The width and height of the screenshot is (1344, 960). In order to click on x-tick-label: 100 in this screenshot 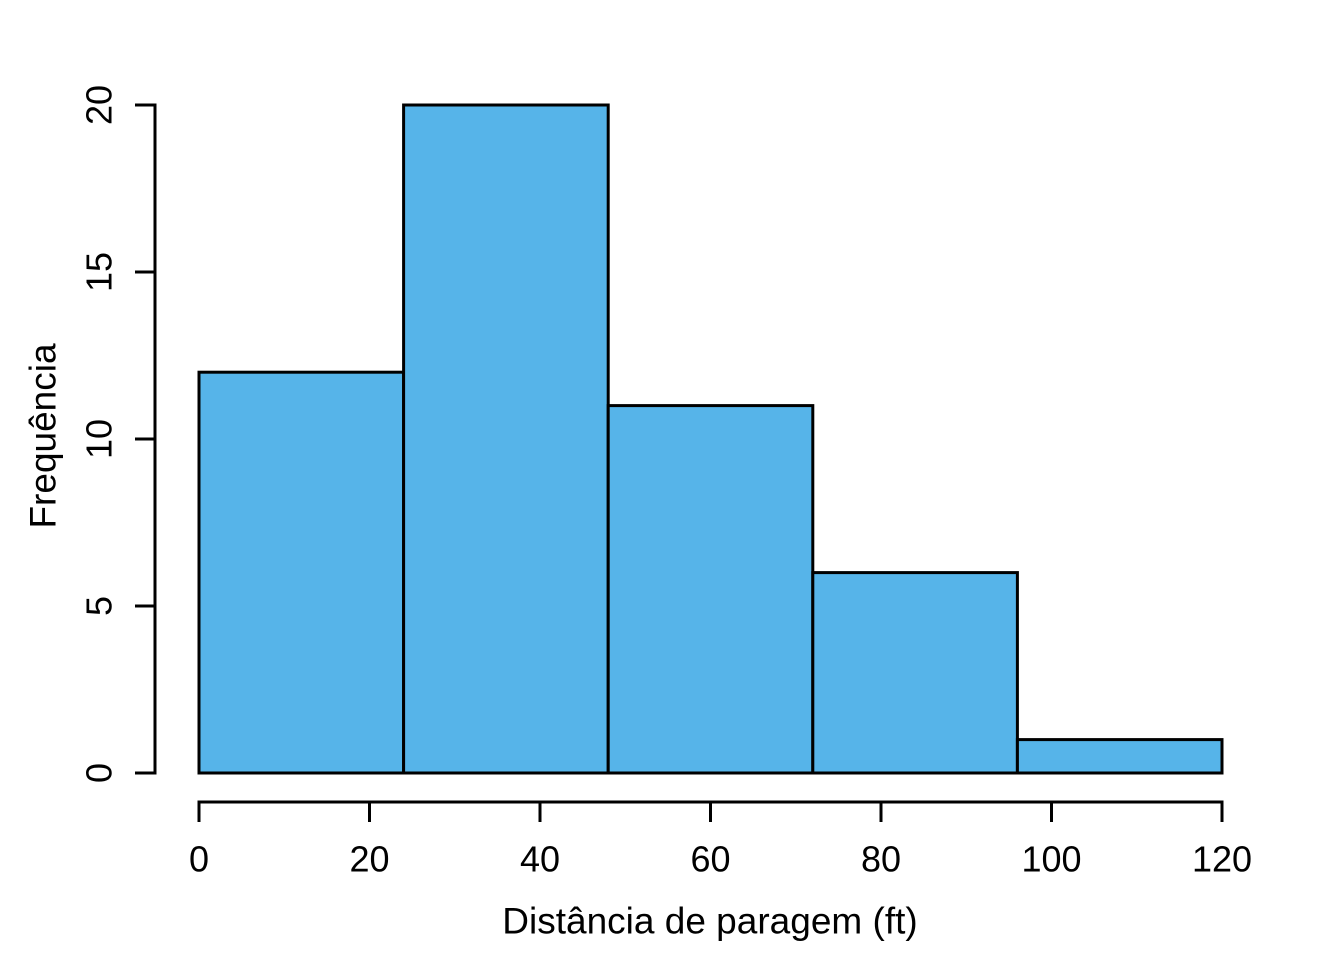, I will do `click(1051, 859)`.